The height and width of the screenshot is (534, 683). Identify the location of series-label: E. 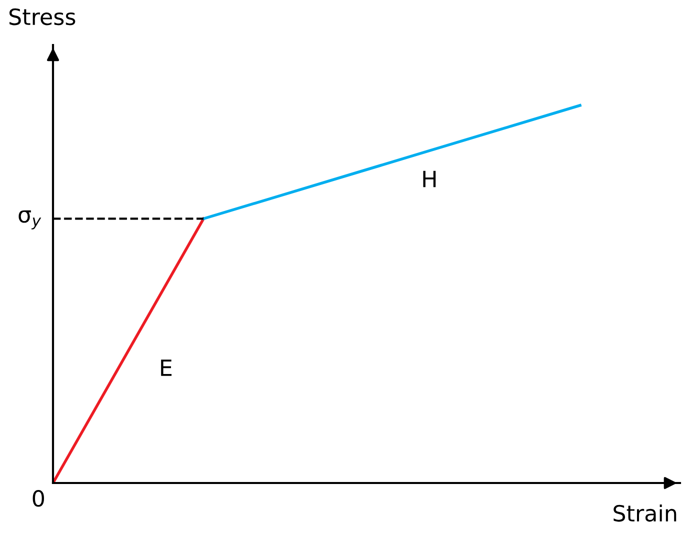
(166, 368).